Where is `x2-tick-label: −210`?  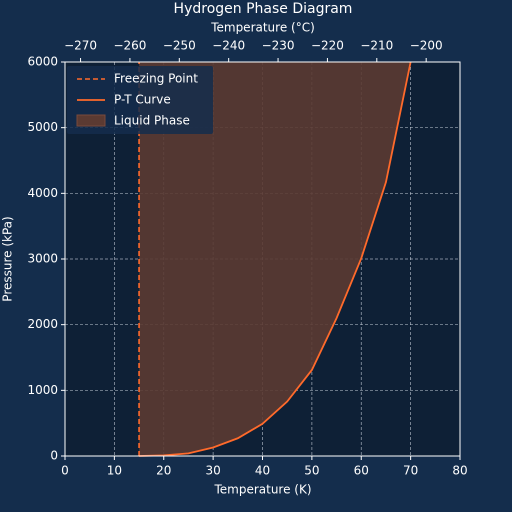 x2-tick-label: −210 is located at coordinates (376, 46).